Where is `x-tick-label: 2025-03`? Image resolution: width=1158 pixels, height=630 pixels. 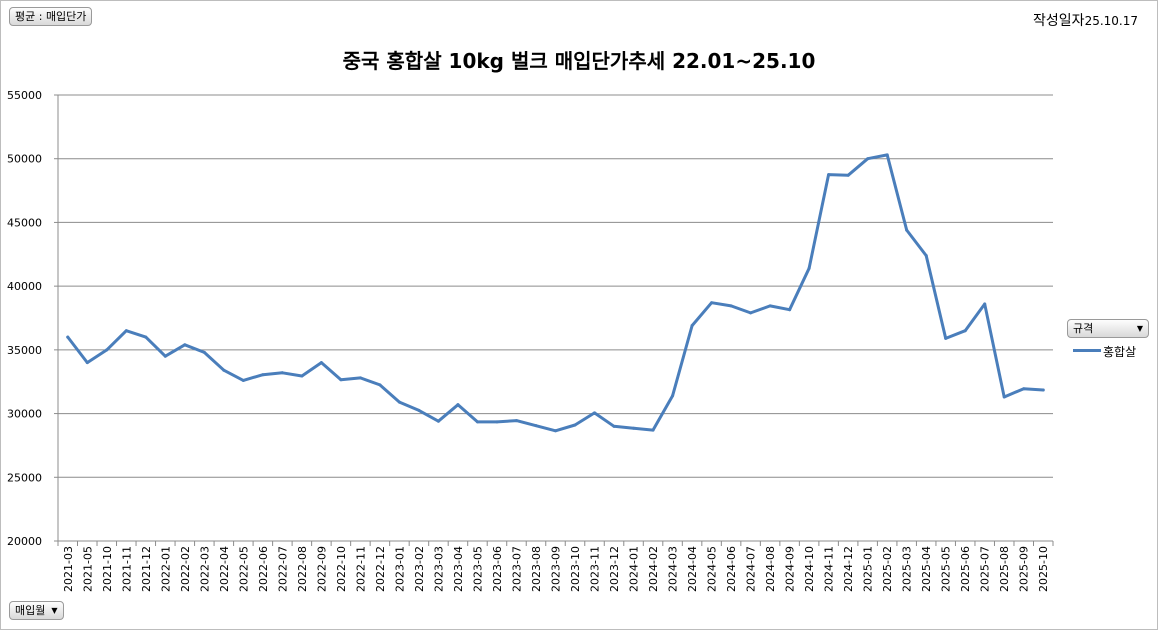
x-tick-label: 2025-03 is located at coordinates (907, 569).